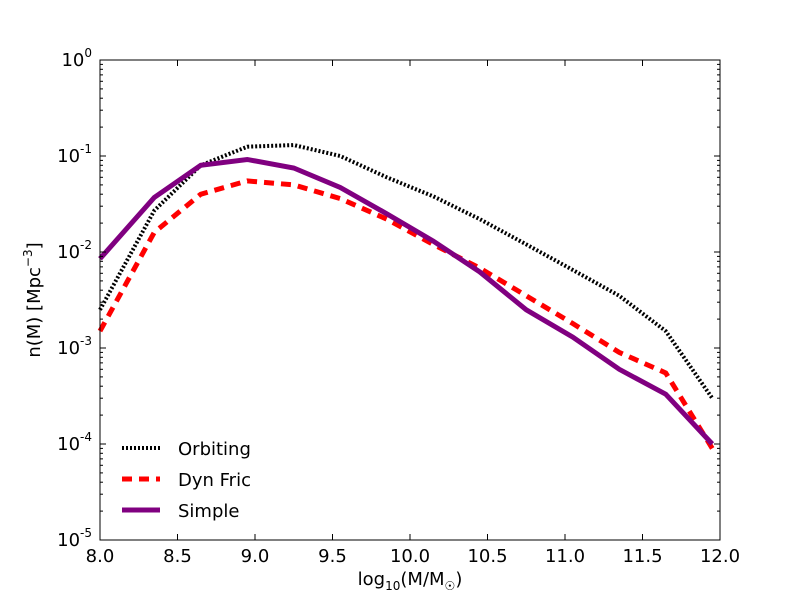  Describe the element at coordinates (177, 556) in the screenshot. I see `x-tick-label: 8.5` at that location.